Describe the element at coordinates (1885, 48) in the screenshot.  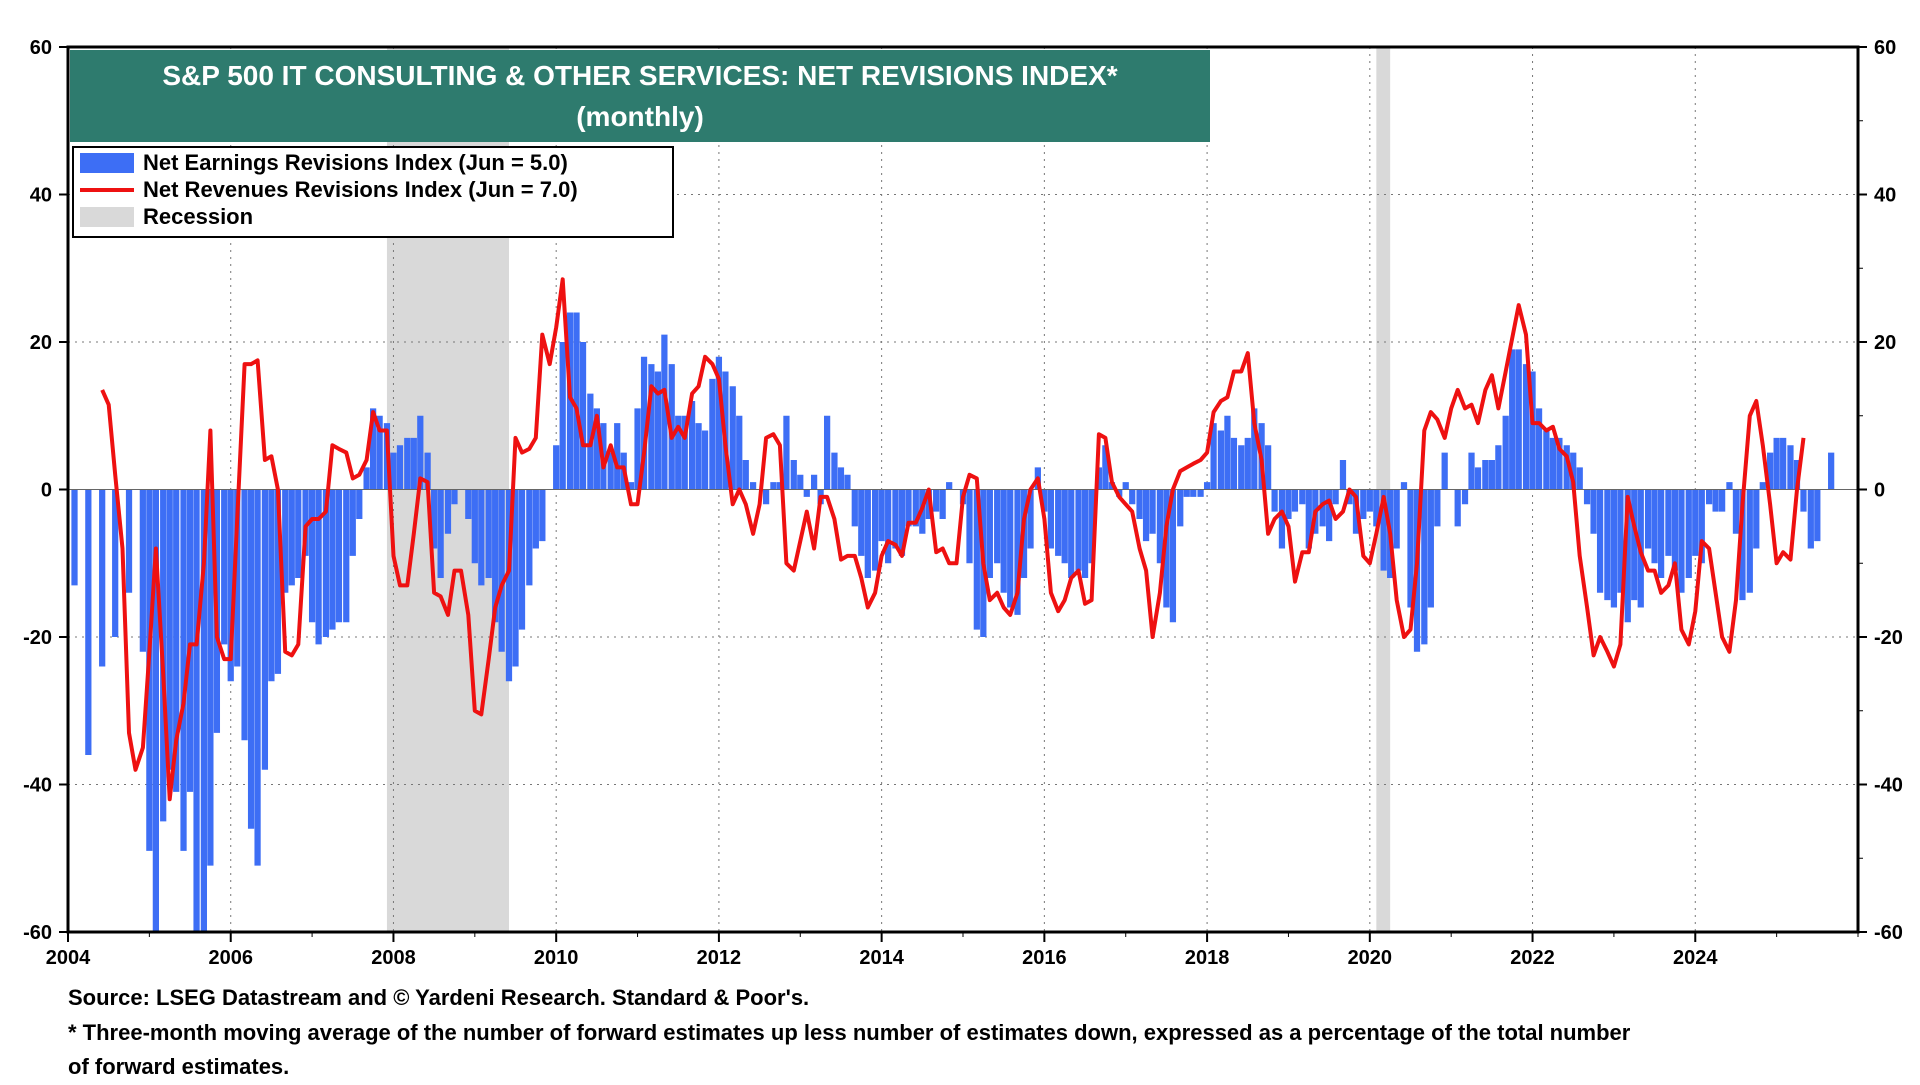
I see `y-tick-label-right: 60` at that location.